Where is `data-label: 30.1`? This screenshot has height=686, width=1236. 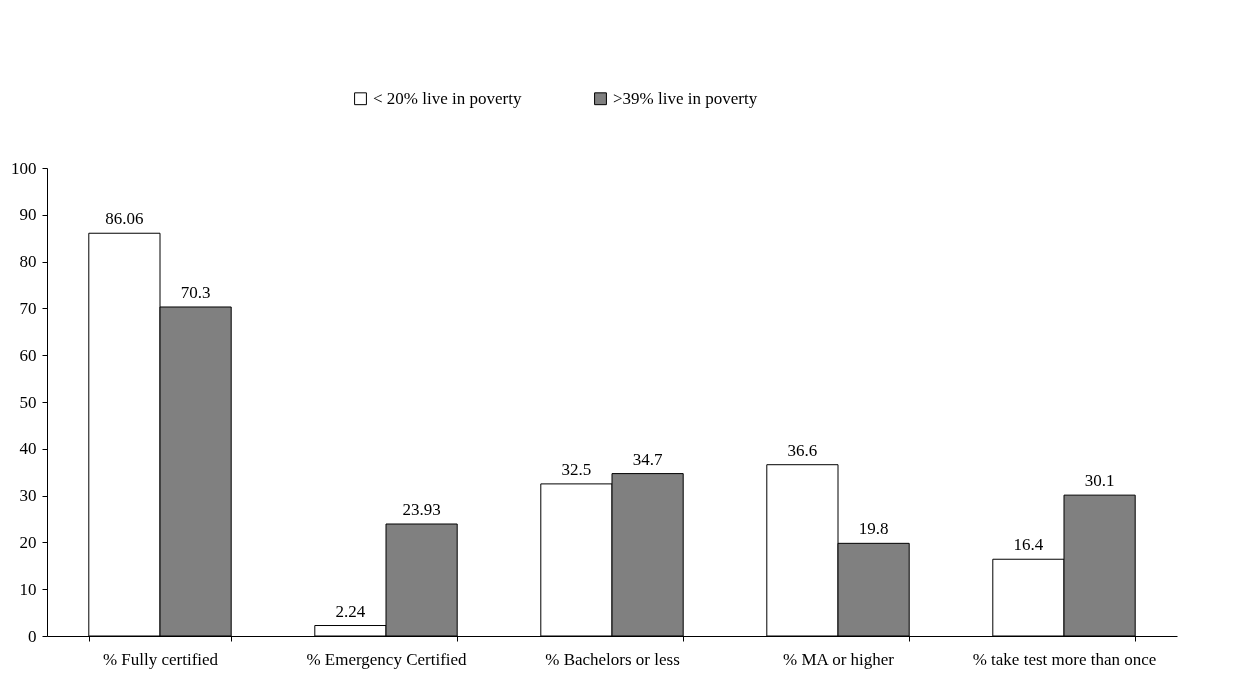 data-label: 30.1 is located at coordinates (1099, 481).